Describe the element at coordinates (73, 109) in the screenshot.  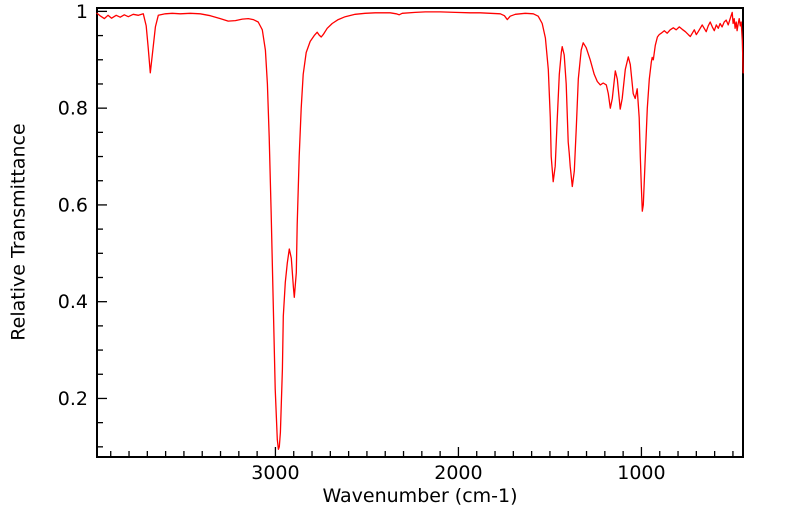
I see `y-tick-label: 0.8` at that location.